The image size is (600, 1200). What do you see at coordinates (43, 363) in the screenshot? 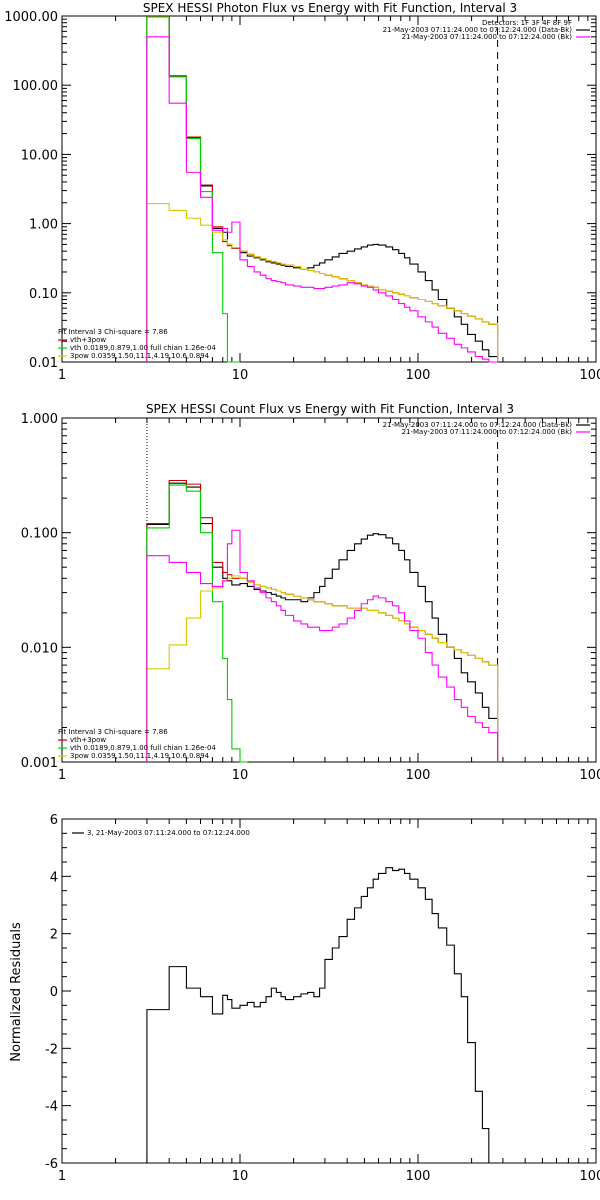
I see `y-tick-label-0-01: 0.01` at bounding box center [43, 363].